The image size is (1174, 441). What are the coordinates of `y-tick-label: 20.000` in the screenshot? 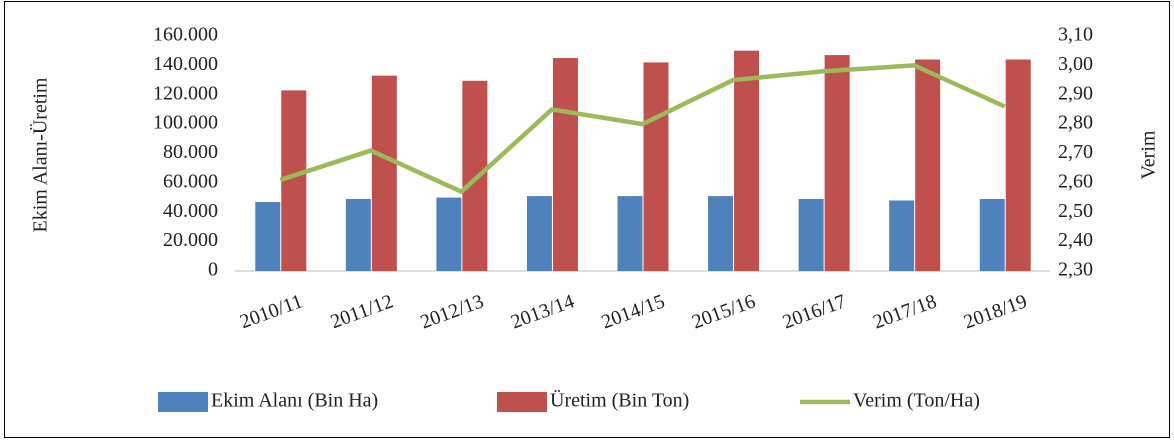 It's located at (190, 240).